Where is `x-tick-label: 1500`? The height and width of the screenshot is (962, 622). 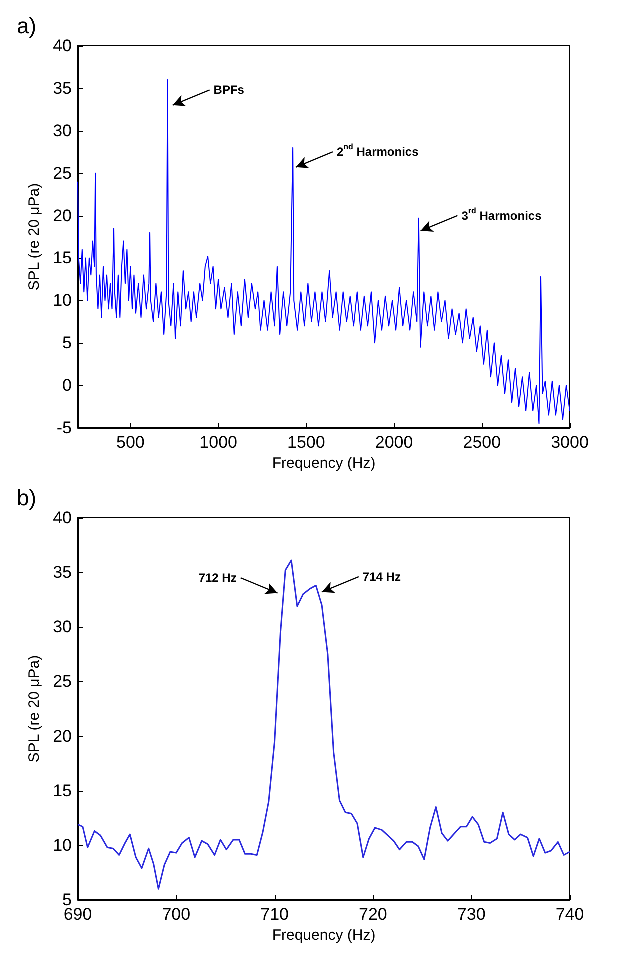
x-tick-label: 1500 is located at coordinates (307, 442).